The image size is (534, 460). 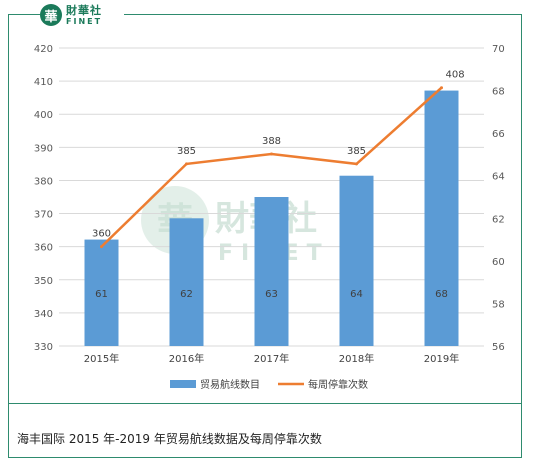 What do you see at coordinates (43, 115) in the screenshot?
I see `left-axis-tick-label: 400` at bounding box center [43, 115].